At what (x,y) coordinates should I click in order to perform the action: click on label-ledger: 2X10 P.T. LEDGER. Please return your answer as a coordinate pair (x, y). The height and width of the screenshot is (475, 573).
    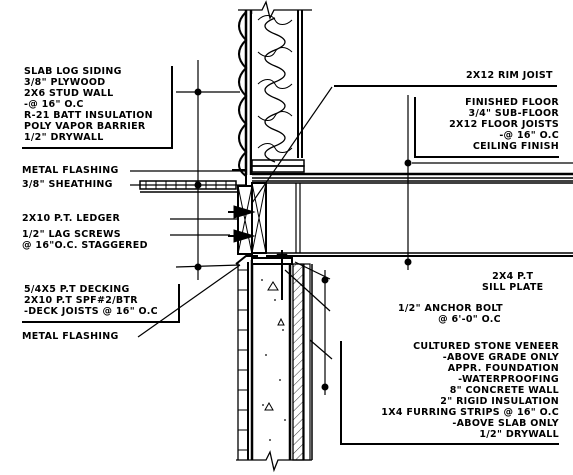
    Looking at the image, I should click on (71, 218).